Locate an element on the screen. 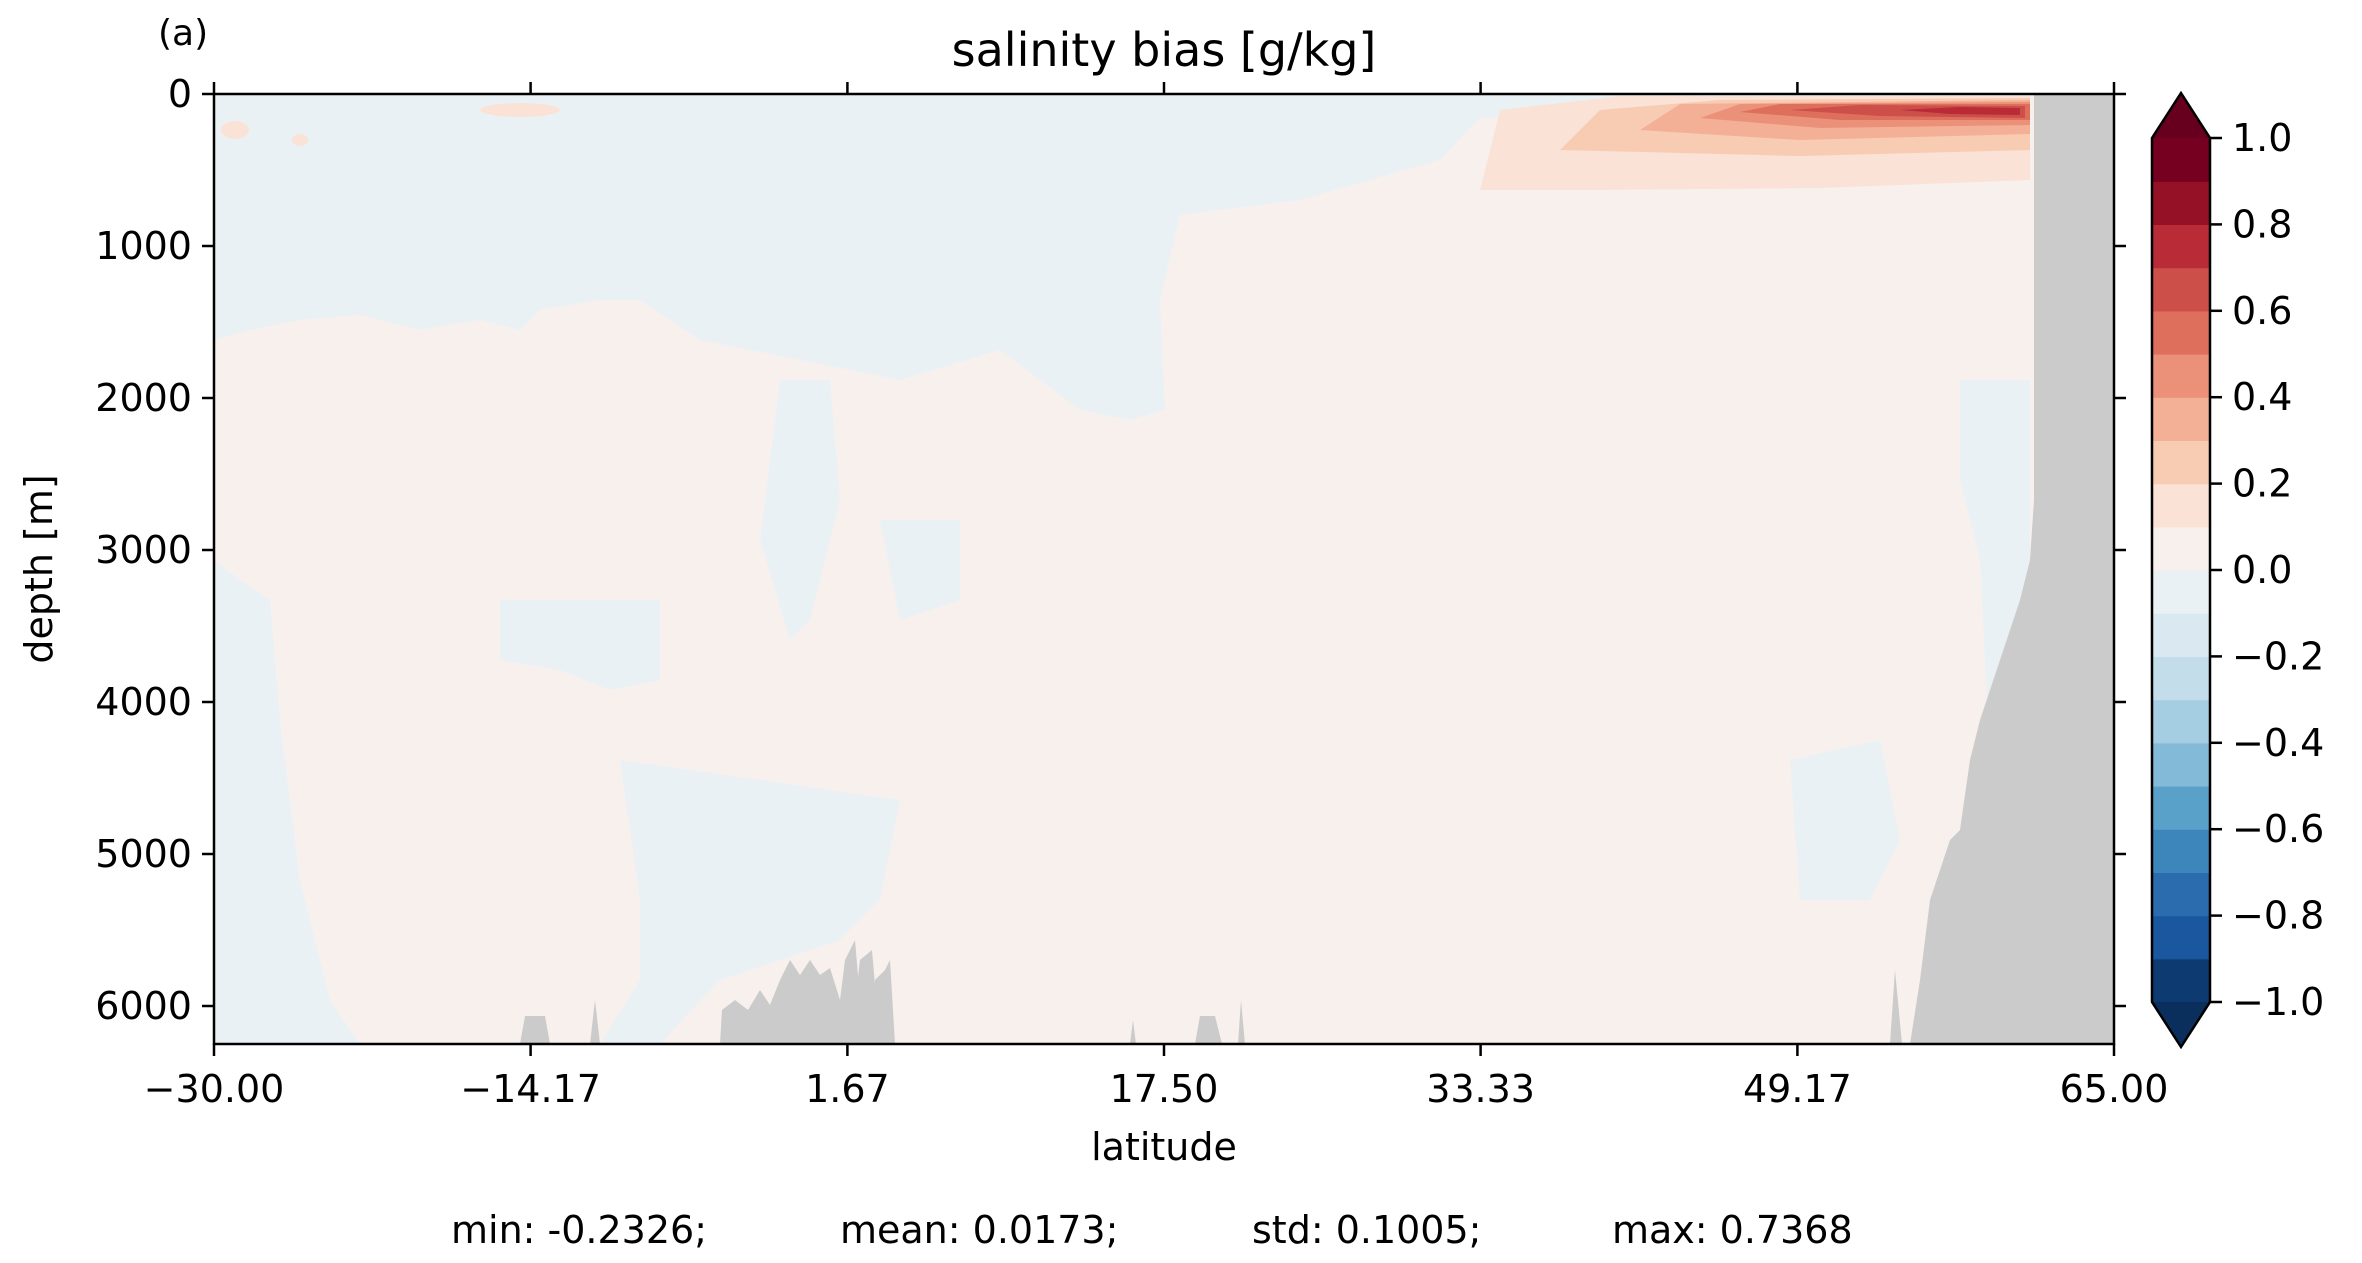 The width and height of the screenshot is (2362, 1263). colorbar-tick-label-3: 0.4 is located at coordinates (2262, 397).